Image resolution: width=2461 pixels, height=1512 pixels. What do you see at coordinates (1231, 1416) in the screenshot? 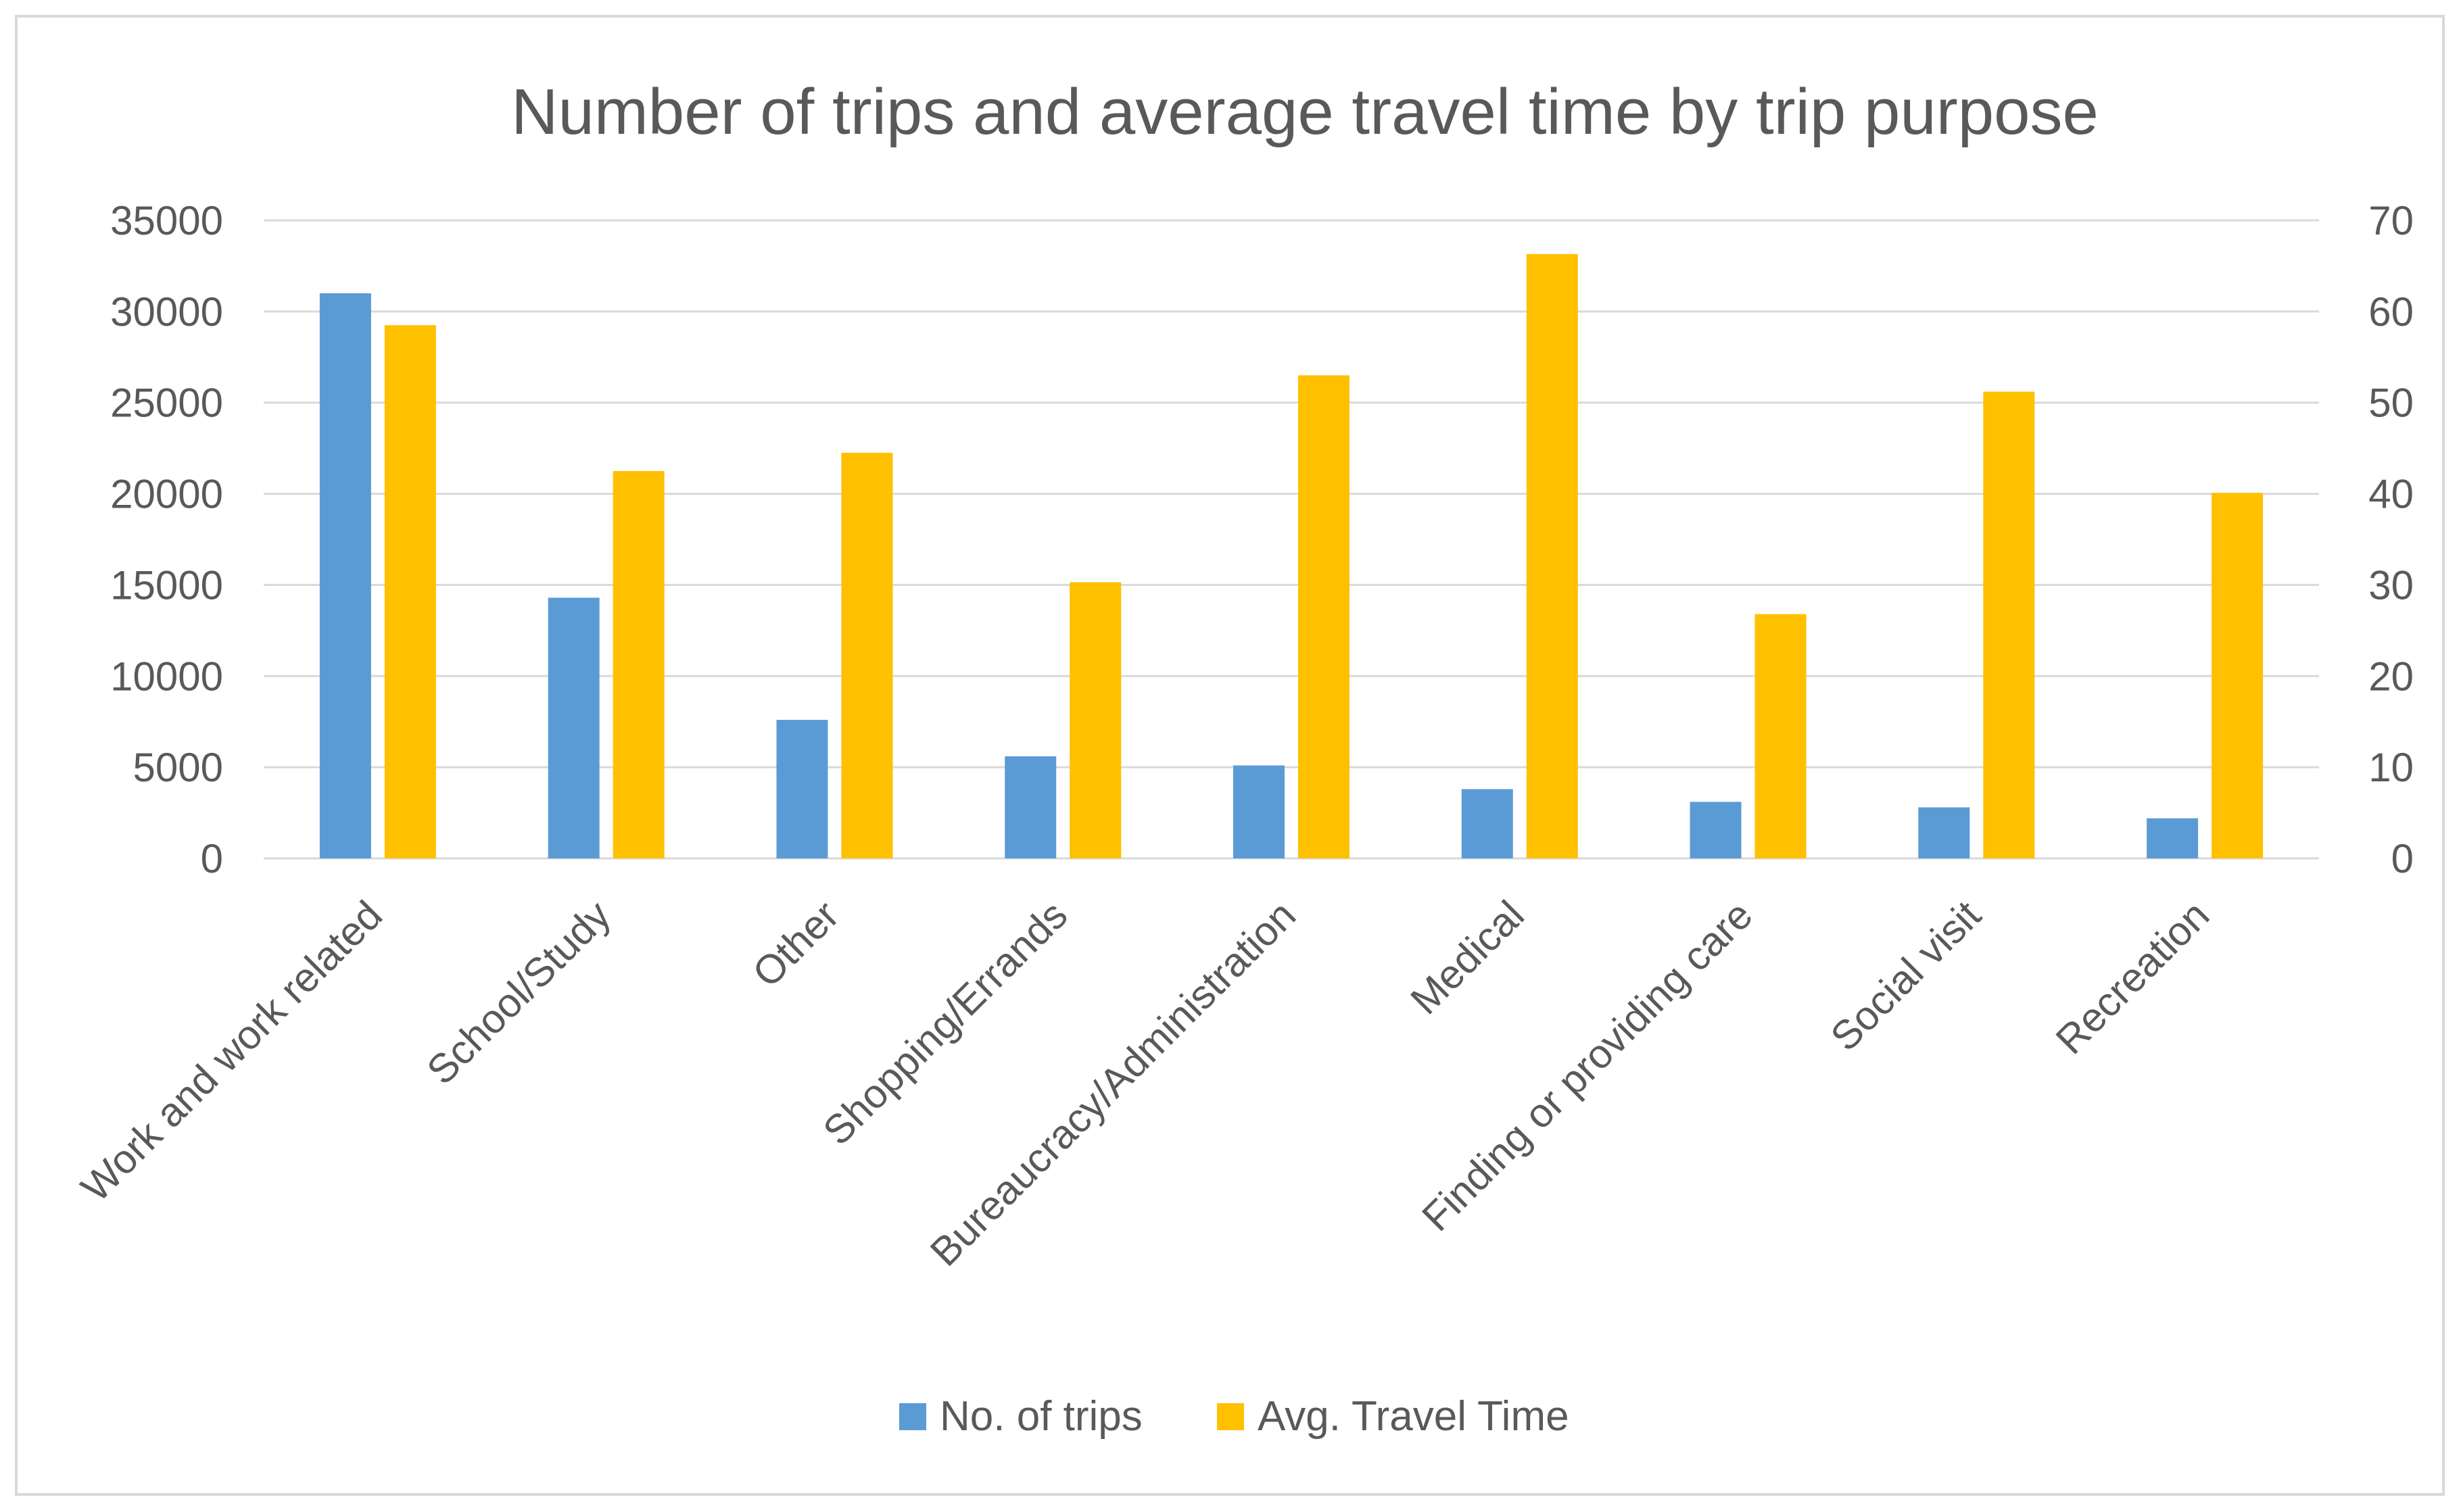
I see `legend-swatch-travel-time` at bounding box center [1231, 1416].